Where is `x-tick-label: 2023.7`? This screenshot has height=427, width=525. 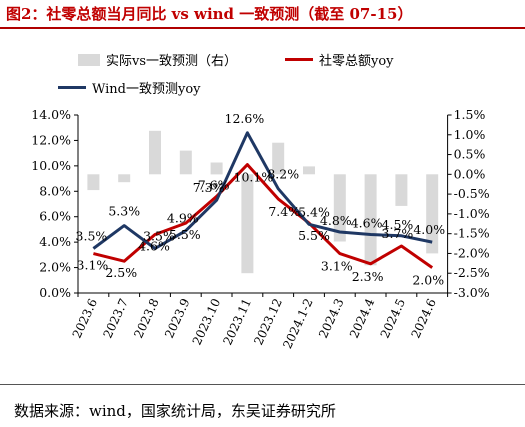 x-tick-label: 2023.7 is located at coordinates (115, 318).